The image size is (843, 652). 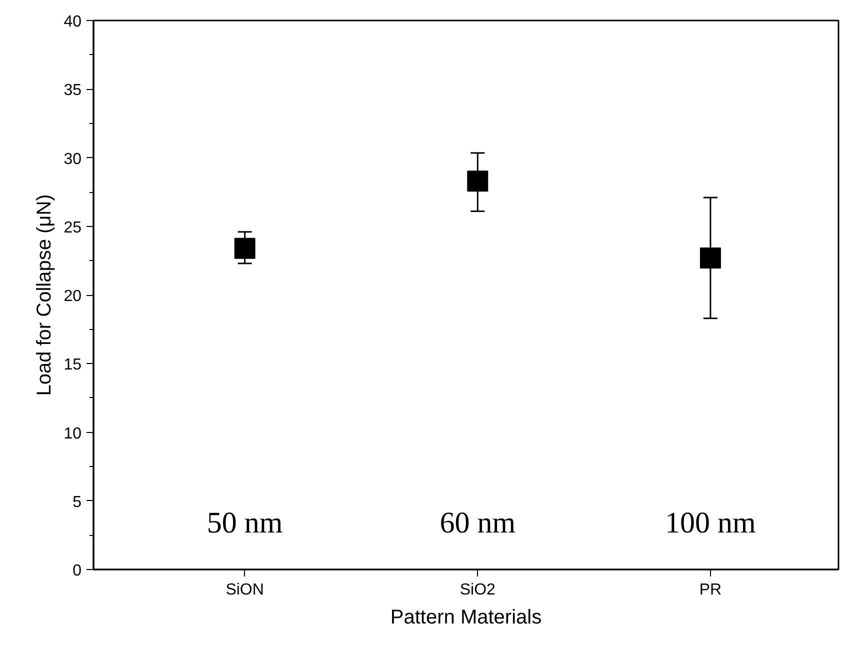 I want to click on x-tick-label: SiON, so click(x=245, y=590).